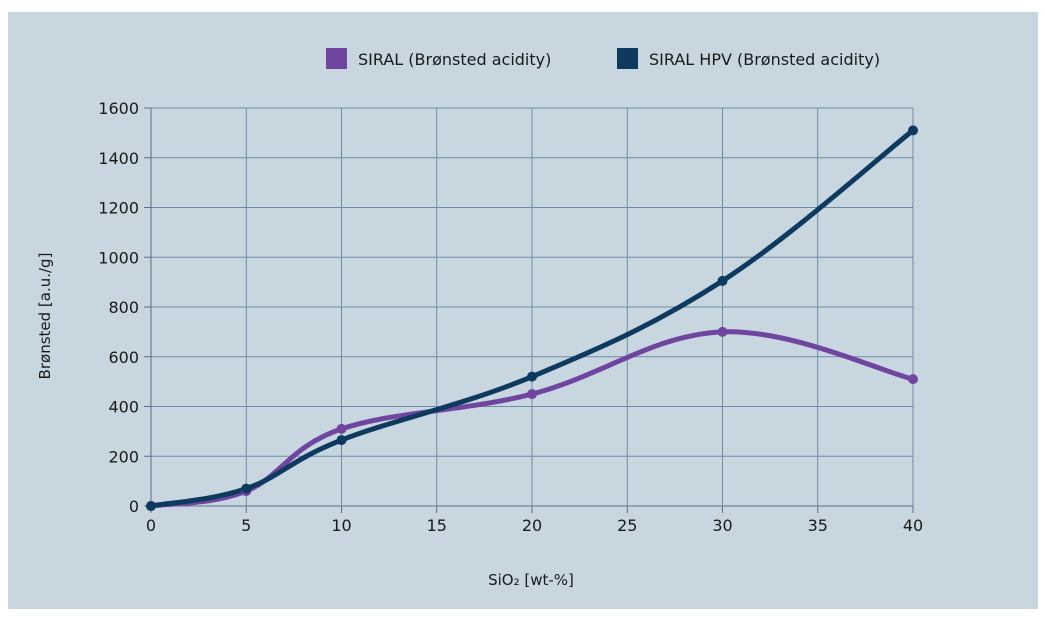 The image size is (1047, 617). I want to click on x-tick-label: 5, so click(246, 525).